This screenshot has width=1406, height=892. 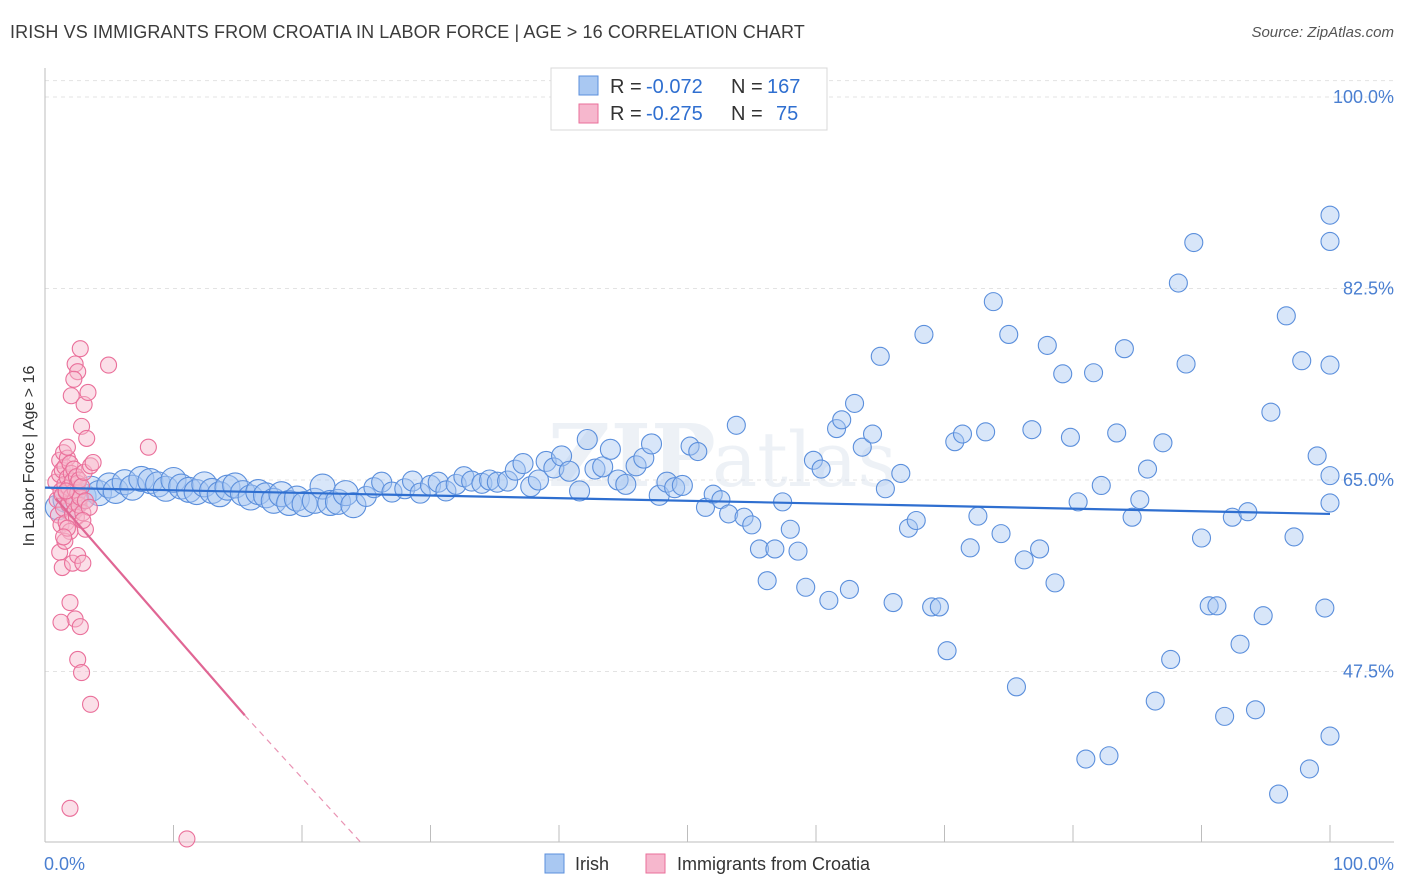 I want to click on legend-n-label-croatia: N =, so click(x=747, y=114).